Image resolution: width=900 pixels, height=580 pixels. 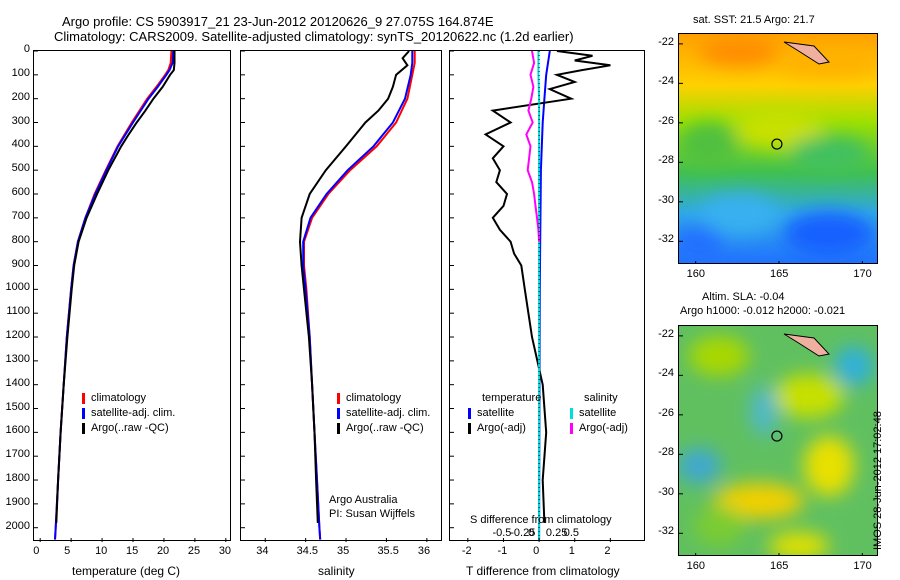 I want to click on legend-item-sal-satellite: satellite, so click(x=599, y=413).